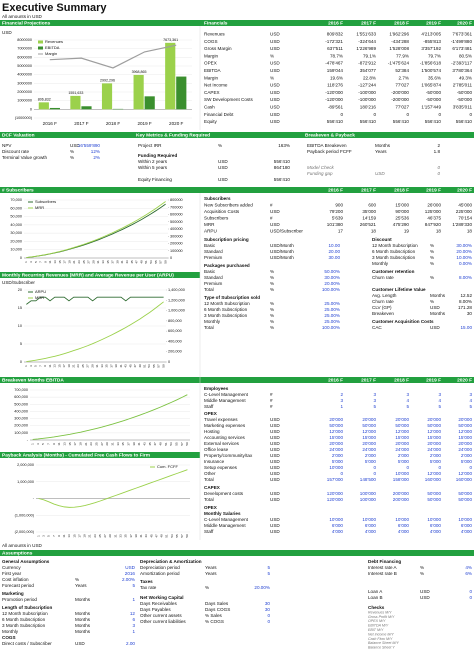 The image size is (474, 649). I want to click on row-value: 1'226'989, so click(366, 48).